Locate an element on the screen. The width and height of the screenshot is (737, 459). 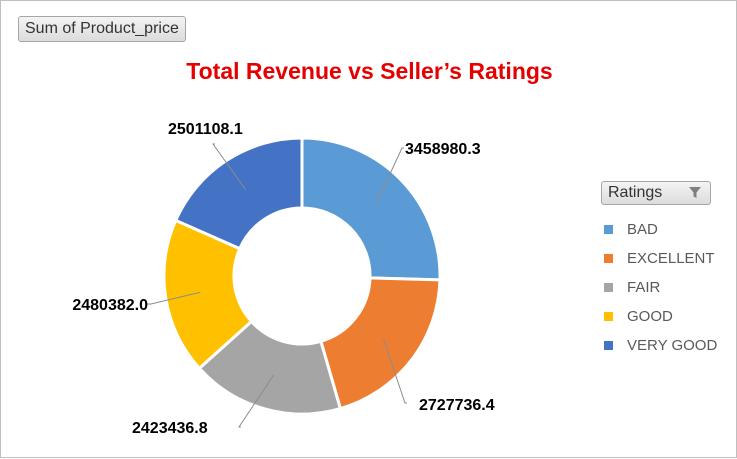
legend-label: EXCELLENT is located at coordinates (671, 258).